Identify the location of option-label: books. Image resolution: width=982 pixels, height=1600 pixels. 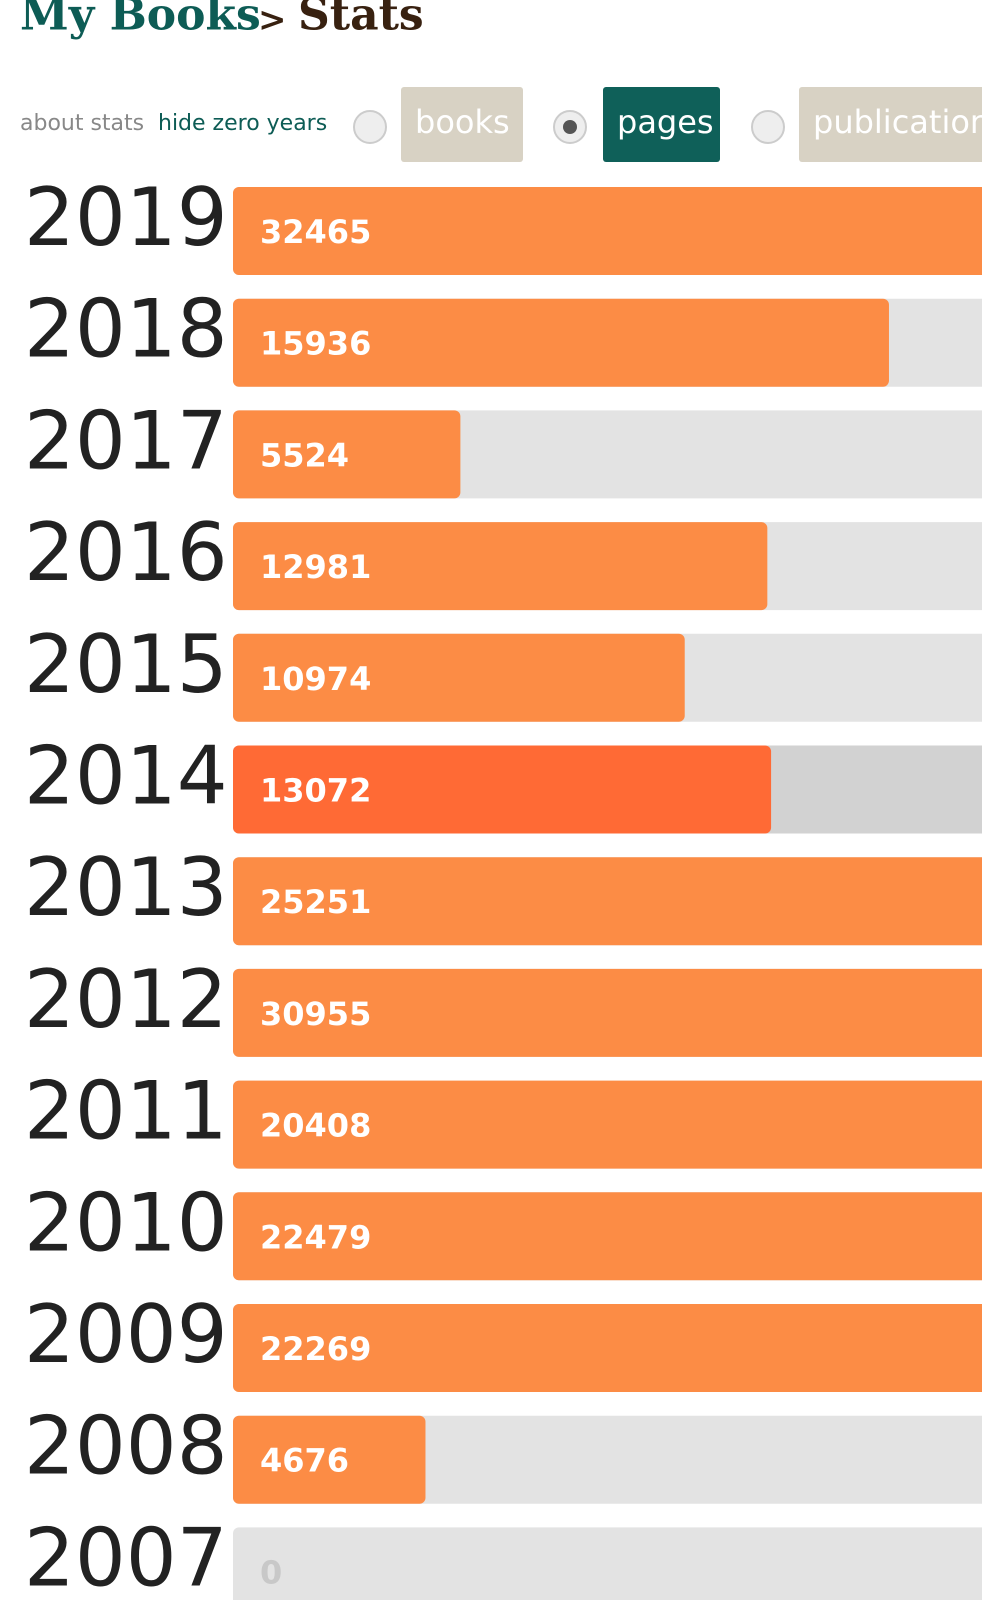
(462, 122).